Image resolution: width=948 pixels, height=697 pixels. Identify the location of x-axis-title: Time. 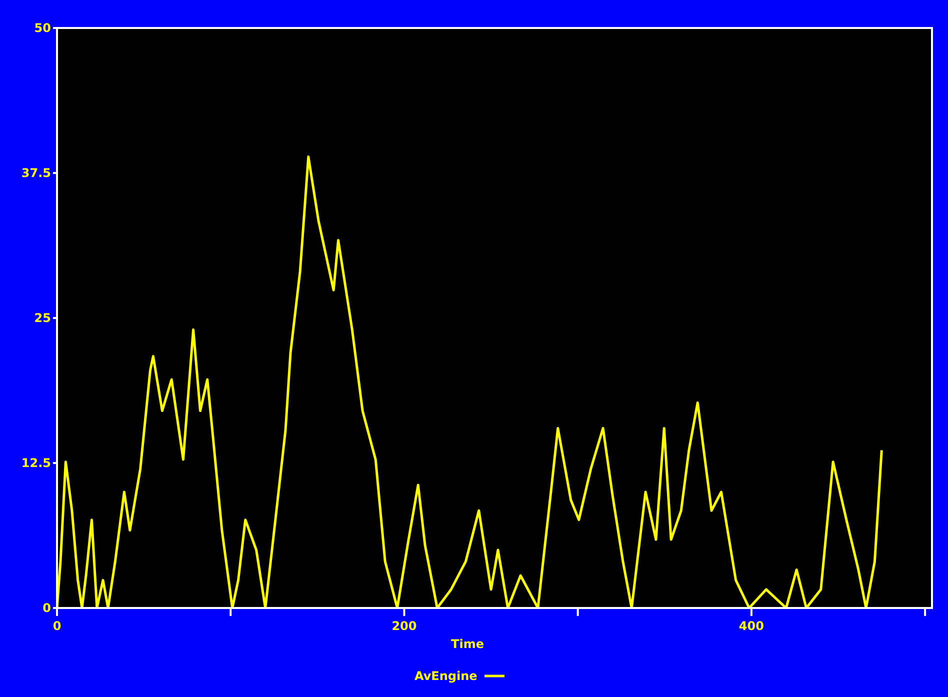
(467, 644).